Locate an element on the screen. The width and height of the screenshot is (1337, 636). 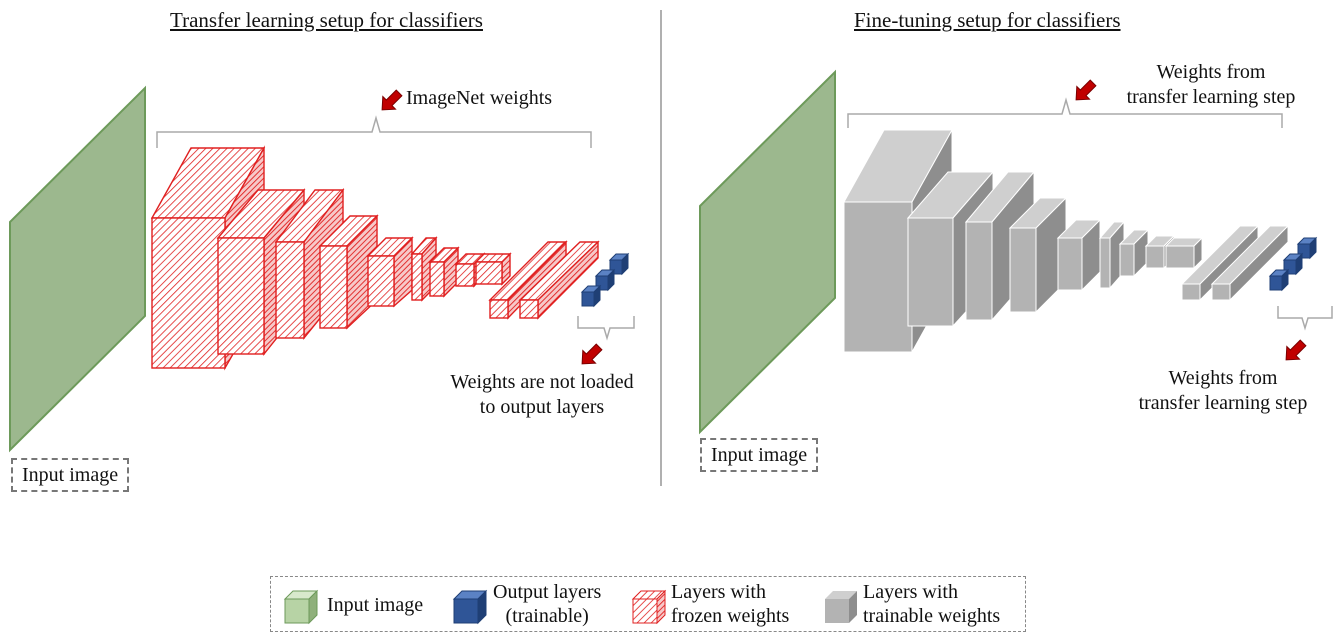
legend-output-line1: Output layers is located at coordinates (547, 592).